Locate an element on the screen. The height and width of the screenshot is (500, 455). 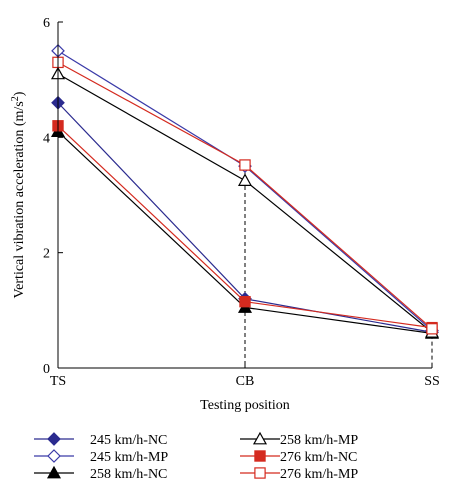
legend-item: 276 km/h-NC is located at coordinates (298, 457).